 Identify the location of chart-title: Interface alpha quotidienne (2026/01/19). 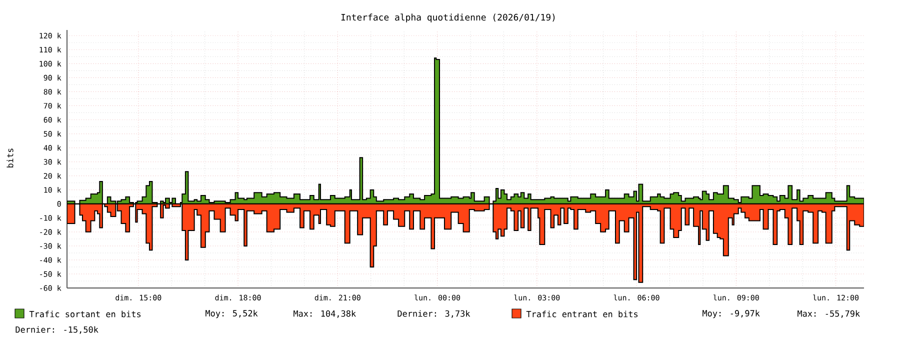
(448, 18).